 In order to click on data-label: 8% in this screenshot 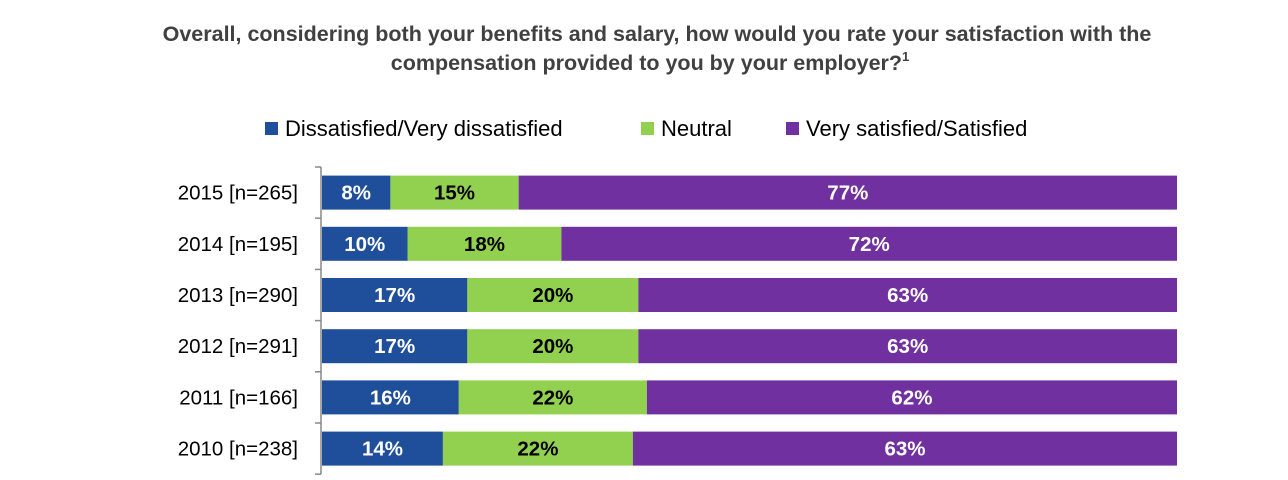, I will do `click(356, 193)`.